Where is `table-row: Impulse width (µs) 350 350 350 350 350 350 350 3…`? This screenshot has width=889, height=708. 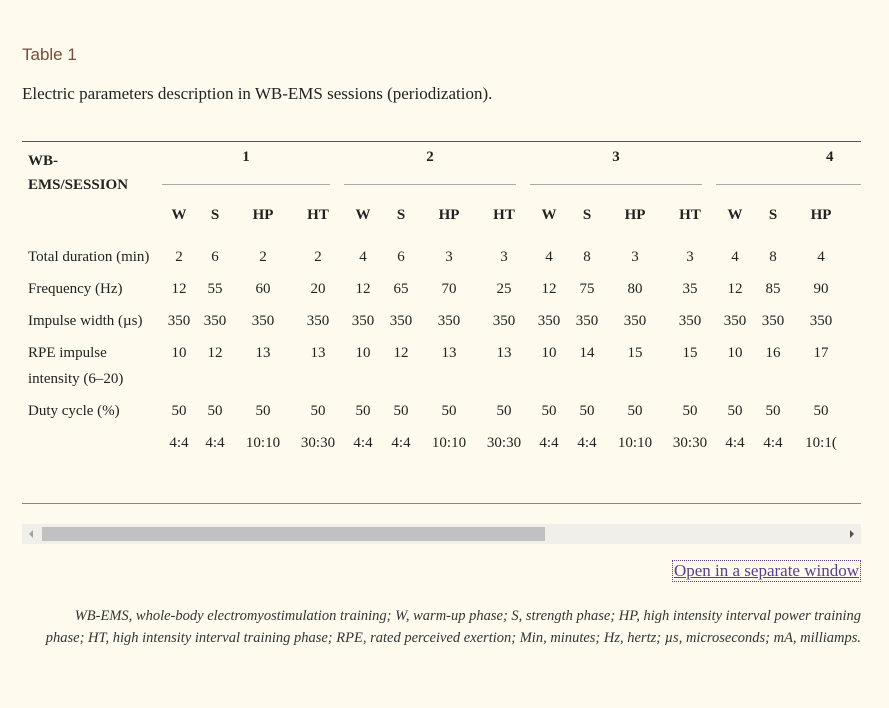
table-row: Impulse width (µs) 350 350 350 350 350 350 350 3… is located at coordinates (436, 318).